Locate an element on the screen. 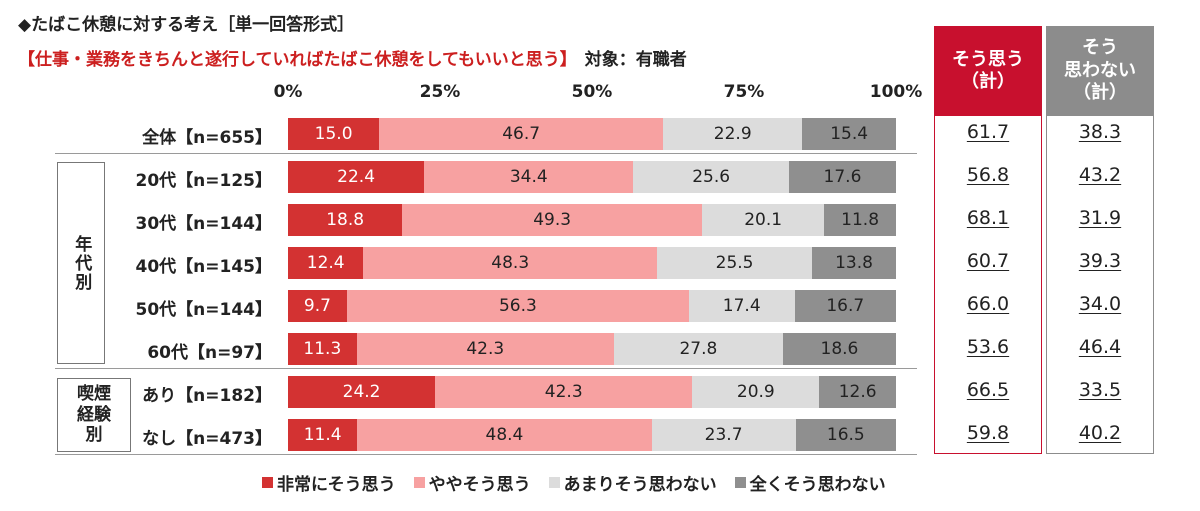  category-label: 60代【n=97】 is located at coordinates (209, 353).